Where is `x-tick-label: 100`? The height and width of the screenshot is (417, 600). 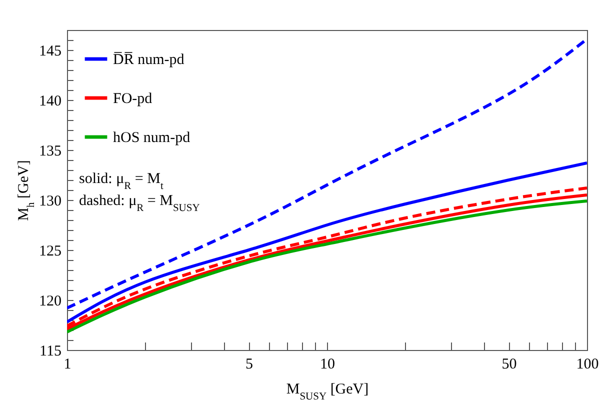
x-tick-label: 100 is located at coordinates (587, 364).